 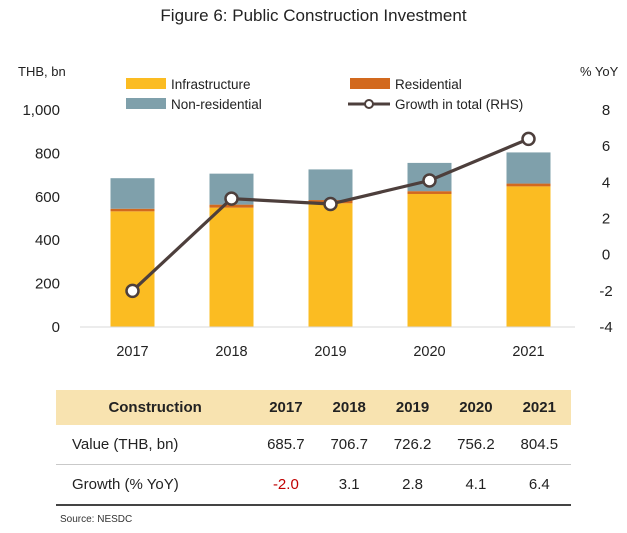 What do you see at coordinates (539, 407) in the screenshot?
I see `table-header-year: 2021` at bounding box center [539, 407].